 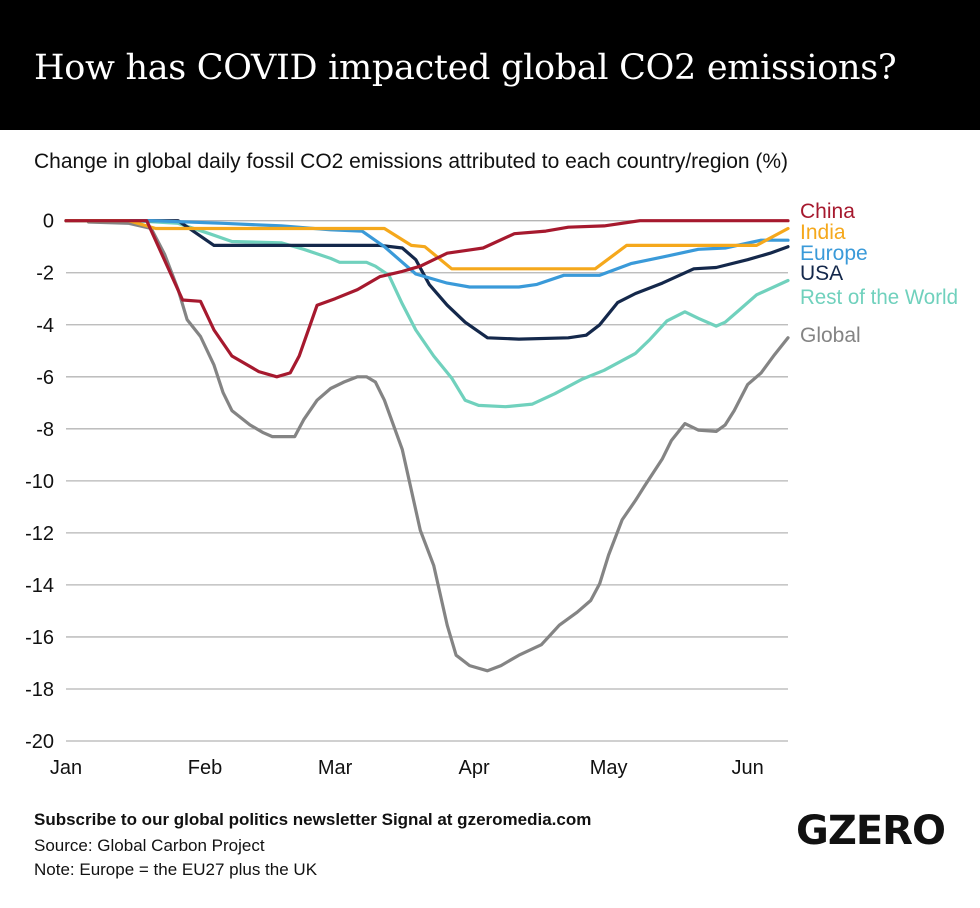 I want to click on y-axis-ticks: 0 -2 -4 -6 -8 -10 -12 -14 -16 -18 -20, so click(x=39, y=482).